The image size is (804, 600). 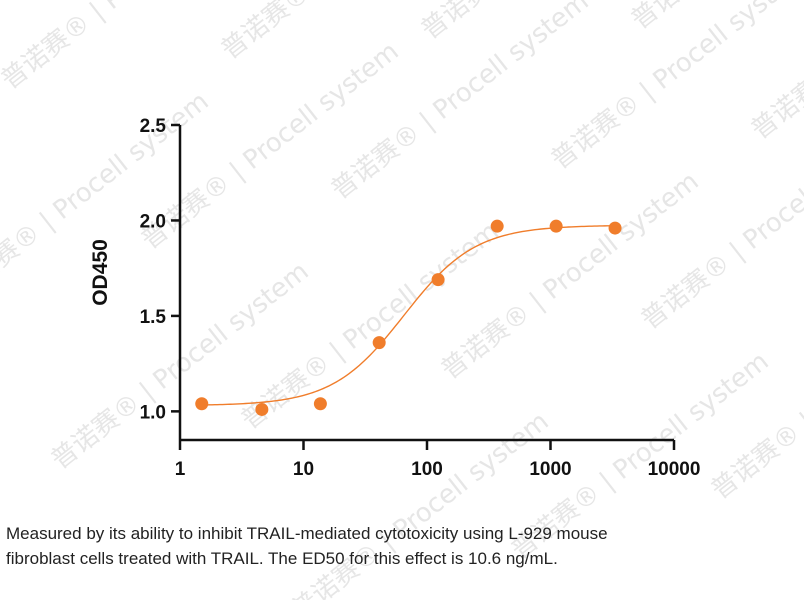 I want to click on y-tick-label: 2.5, so click(x=153, y=126).